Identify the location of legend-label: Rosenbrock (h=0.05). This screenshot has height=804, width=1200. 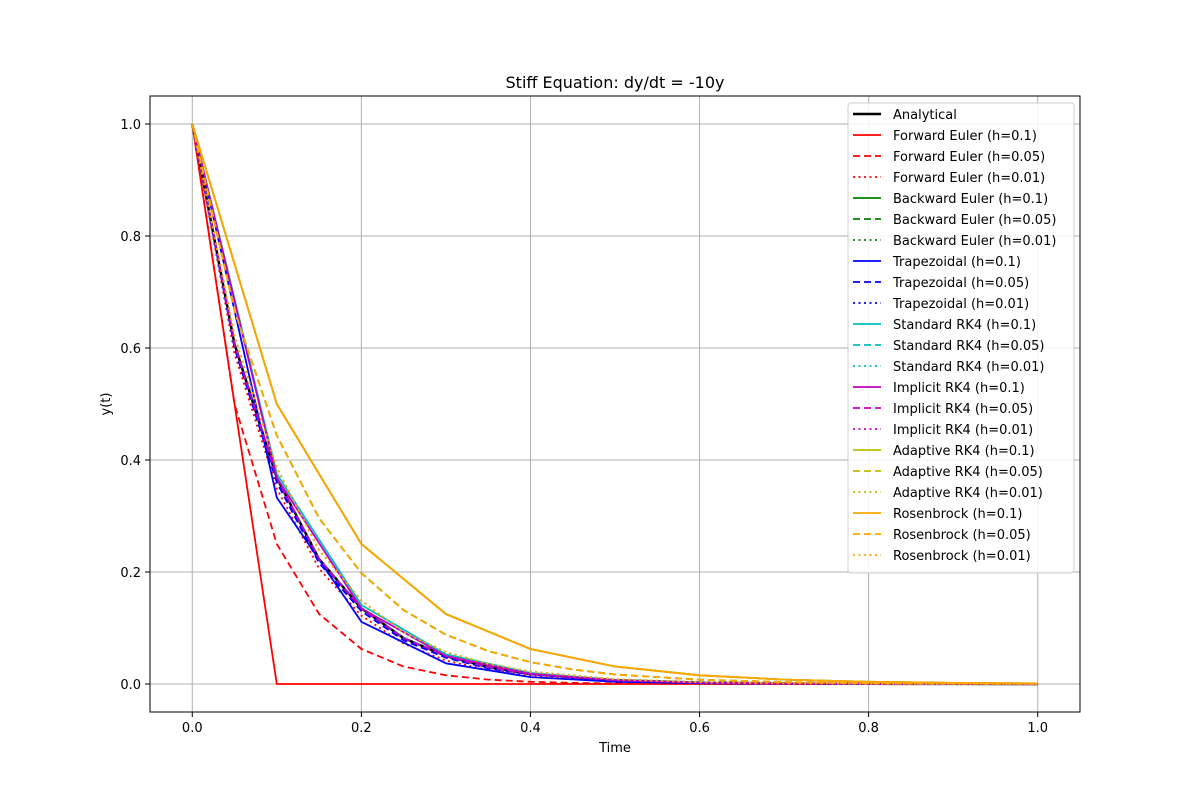
(962, 535).